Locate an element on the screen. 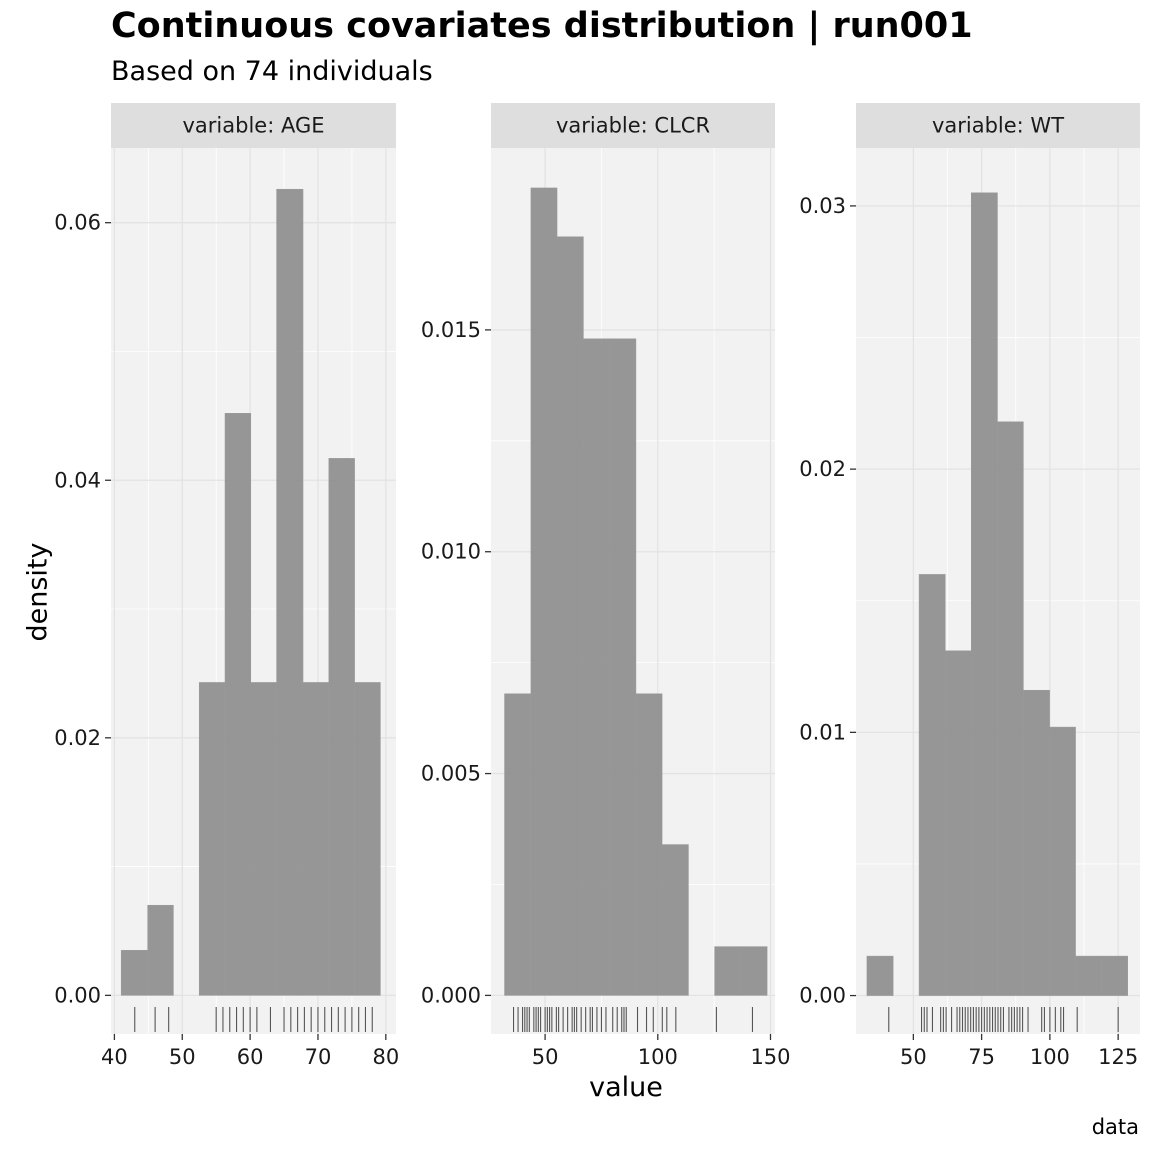 The width and height of the screenshot is (1152, 1152). x-tick-label: 70 is located at coordinates (318, 1057).